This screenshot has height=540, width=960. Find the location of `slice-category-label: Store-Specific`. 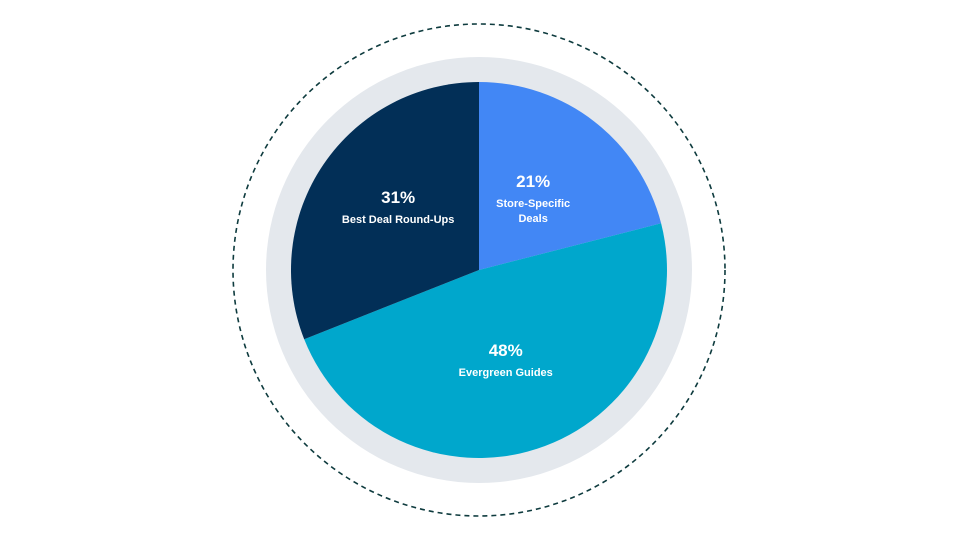

slice-category-label: Store-Specific is located at coordinates (533, 204).